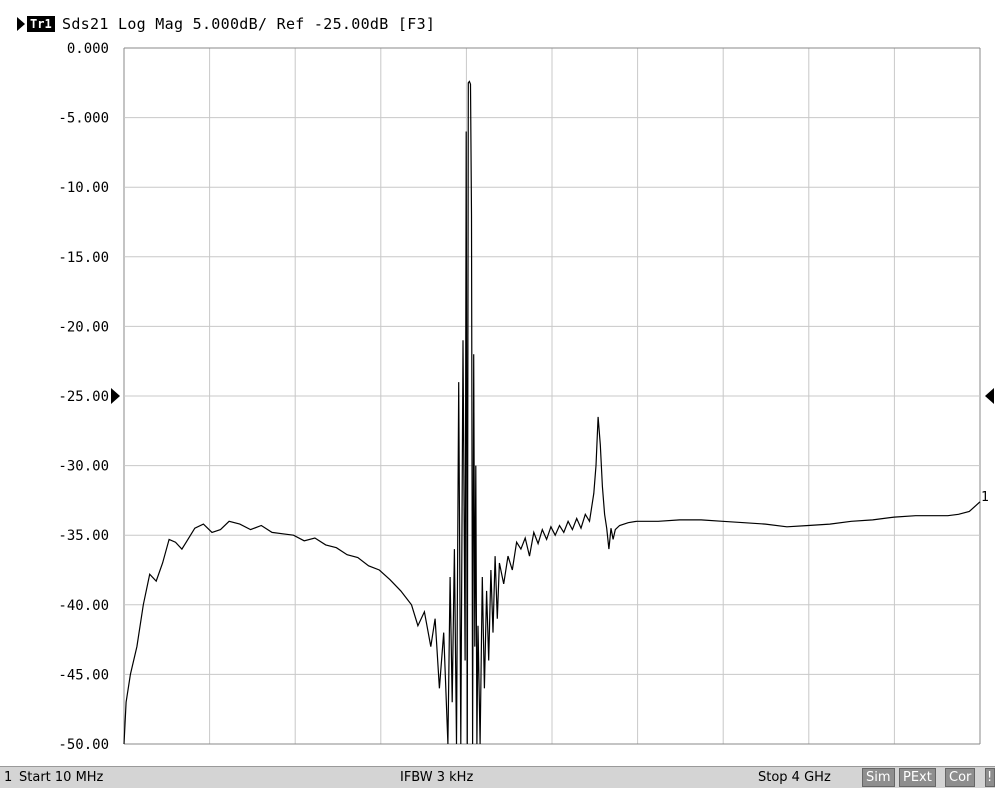  I want to click on start-frequency: Start 10 MHz, so click(61, 777).